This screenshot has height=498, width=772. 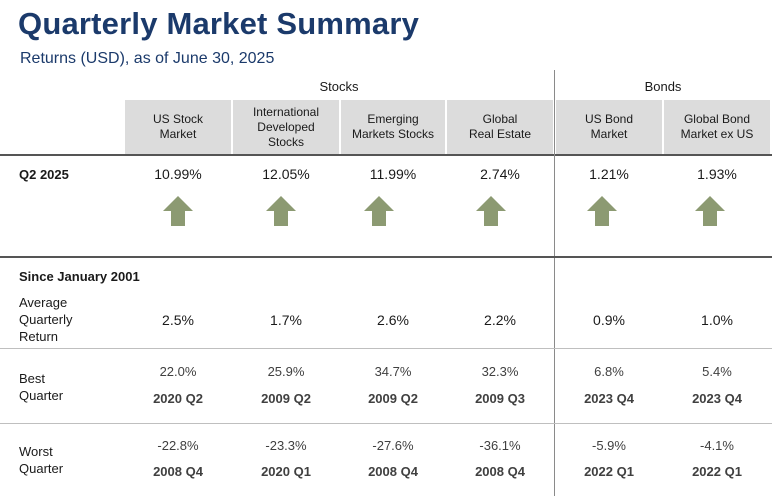 What do you see at coordinates (663, 86) in the screenshot?
I see `group-label-bonds: Bonds` at bounding box center [663, 86].